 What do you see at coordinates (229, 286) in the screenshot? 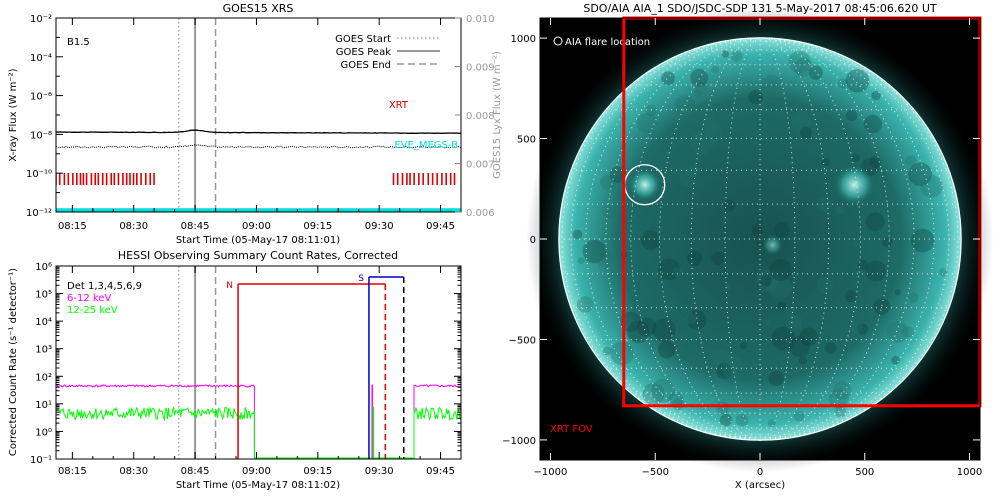
I see `night-marker-label: N` at bounding box center [229, 286].